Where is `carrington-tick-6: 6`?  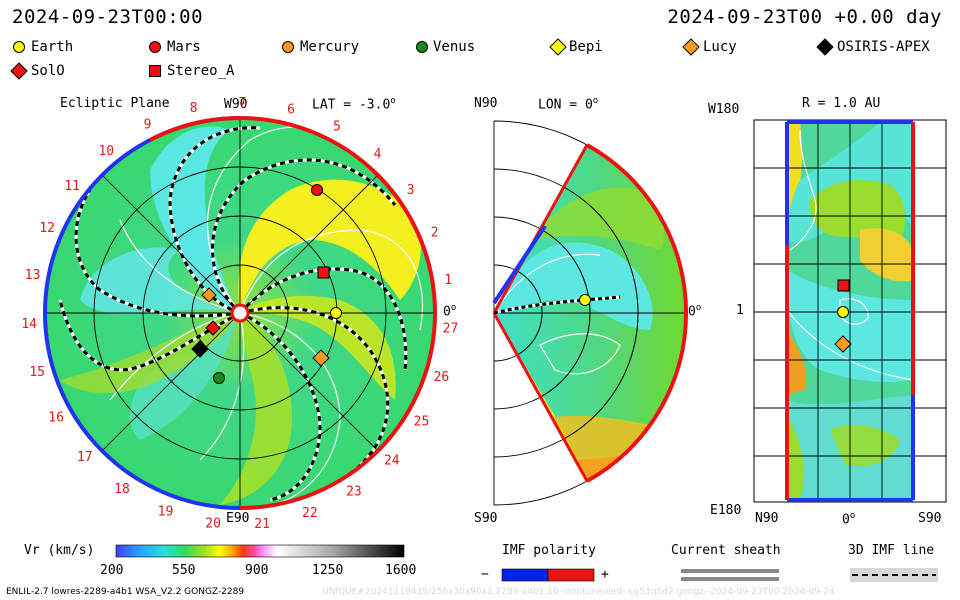
carrington-tick-6: 6 is located at coordinates (291, 109).